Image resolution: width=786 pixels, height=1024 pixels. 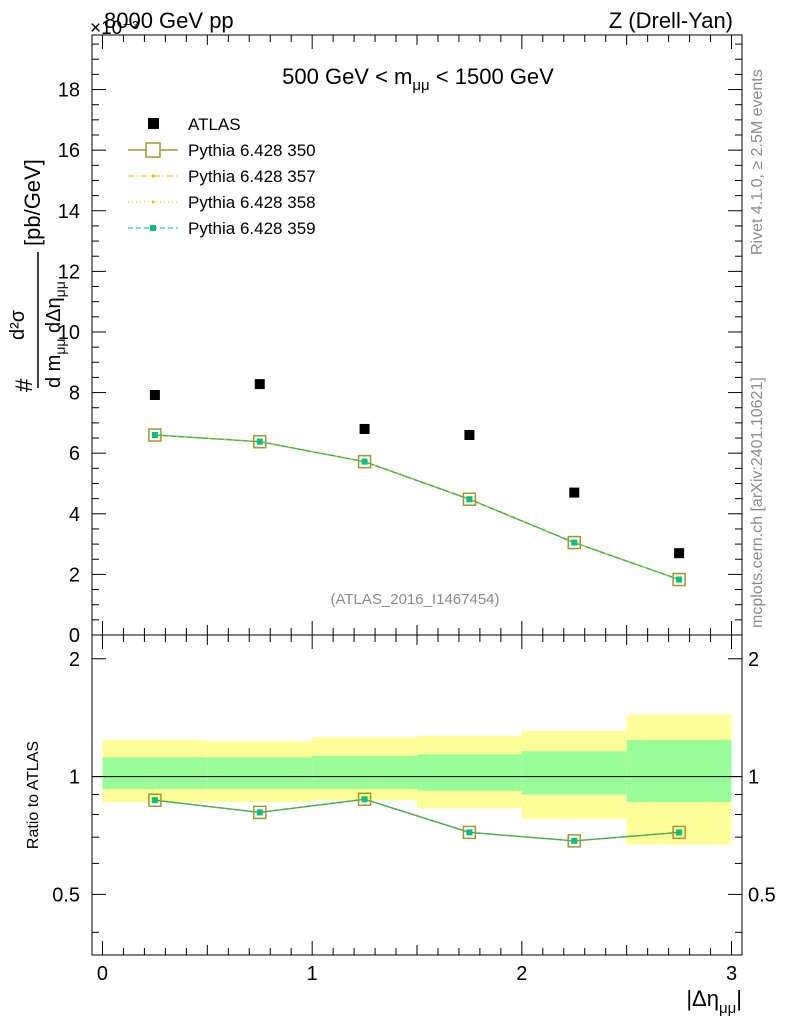 What do you see at coordinates (55, 334) in the screenshot?
I see `svg-text: d mμμ dΔημμ` at bounding box center [55, 334].